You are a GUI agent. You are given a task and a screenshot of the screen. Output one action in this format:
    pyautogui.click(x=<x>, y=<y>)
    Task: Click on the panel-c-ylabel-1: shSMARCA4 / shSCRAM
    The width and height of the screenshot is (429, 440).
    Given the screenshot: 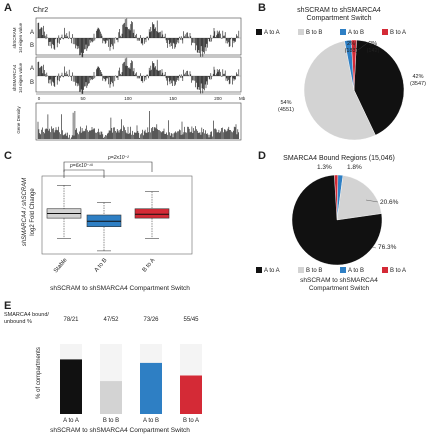 What is the action you would take?
    pyautogui.click(x=25, y=212)
    